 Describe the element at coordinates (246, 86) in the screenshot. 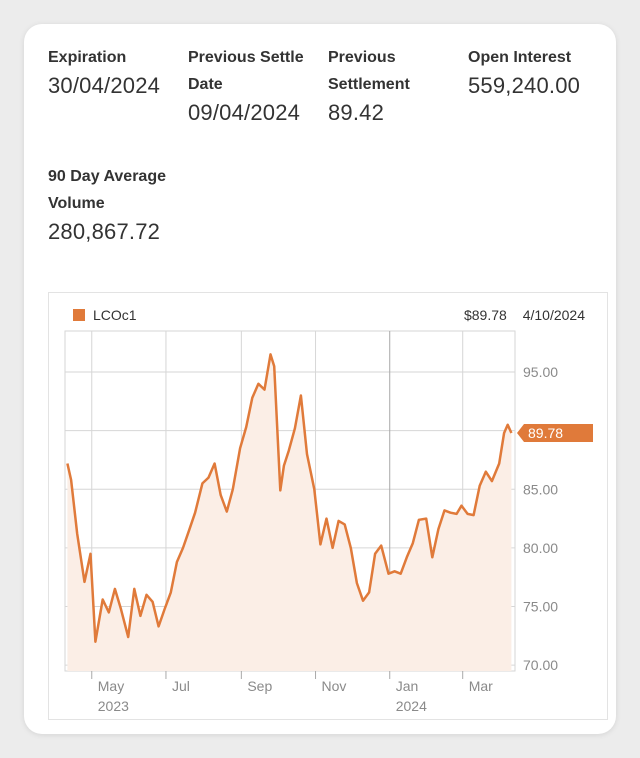

I see `previous-settle-date-stat: Previous Settle Date 09/04/2024` at that location.